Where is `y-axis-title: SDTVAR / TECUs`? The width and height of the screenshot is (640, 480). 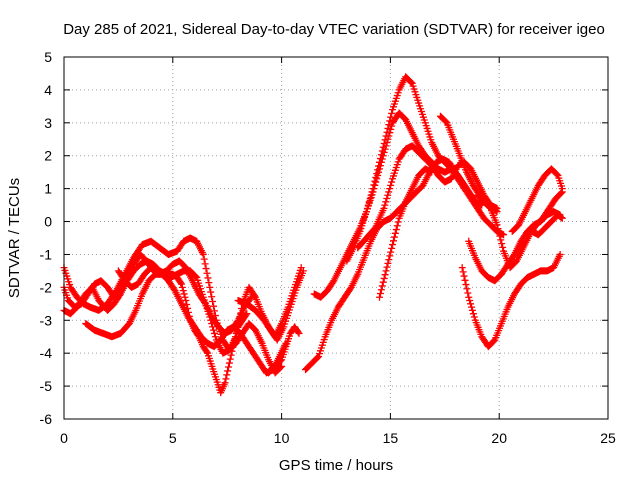 y-axis-title: SDTVAR / TECUs is located at coordinates (14, 238).